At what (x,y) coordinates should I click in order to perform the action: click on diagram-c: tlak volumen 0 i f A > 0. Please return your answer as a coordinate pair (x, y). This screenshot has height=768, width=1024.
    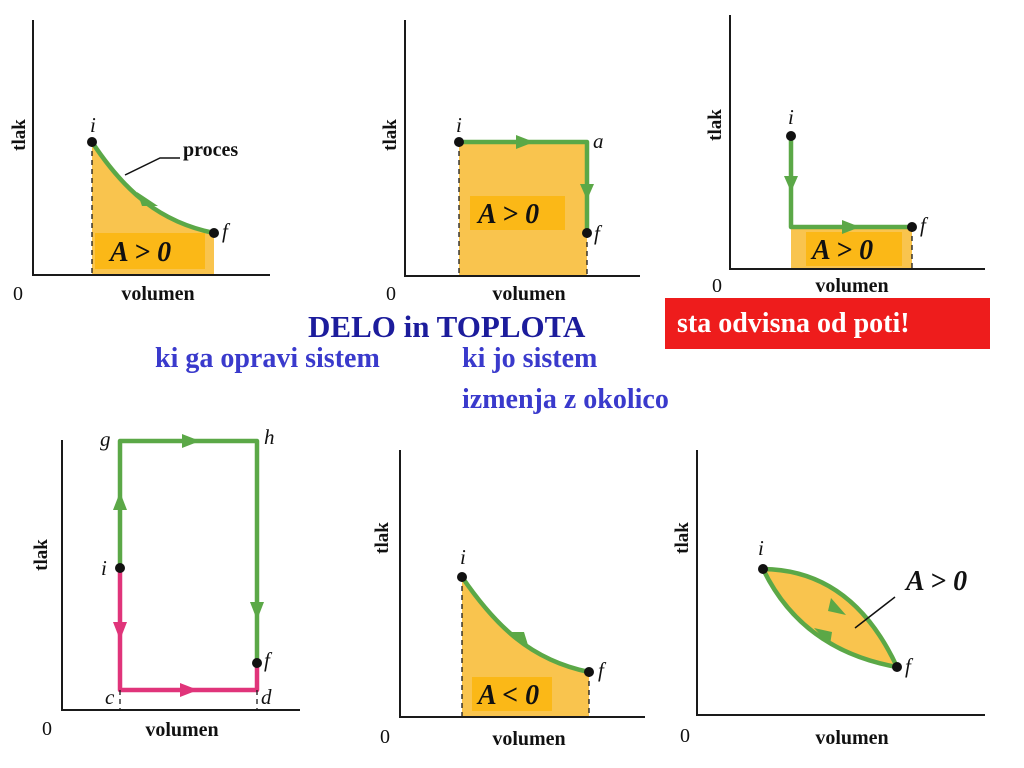
    Looking at the image, I should click on (845, 156).